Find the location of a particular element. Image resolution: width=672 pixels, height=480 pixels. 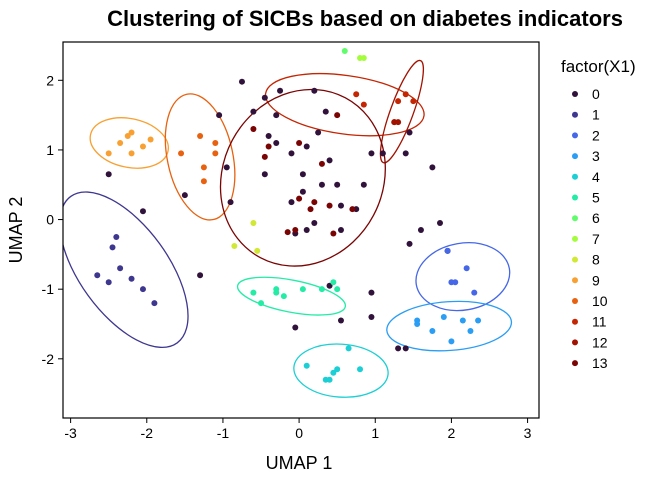

y-tick-label: 1 is located at coordinates (50, 150).